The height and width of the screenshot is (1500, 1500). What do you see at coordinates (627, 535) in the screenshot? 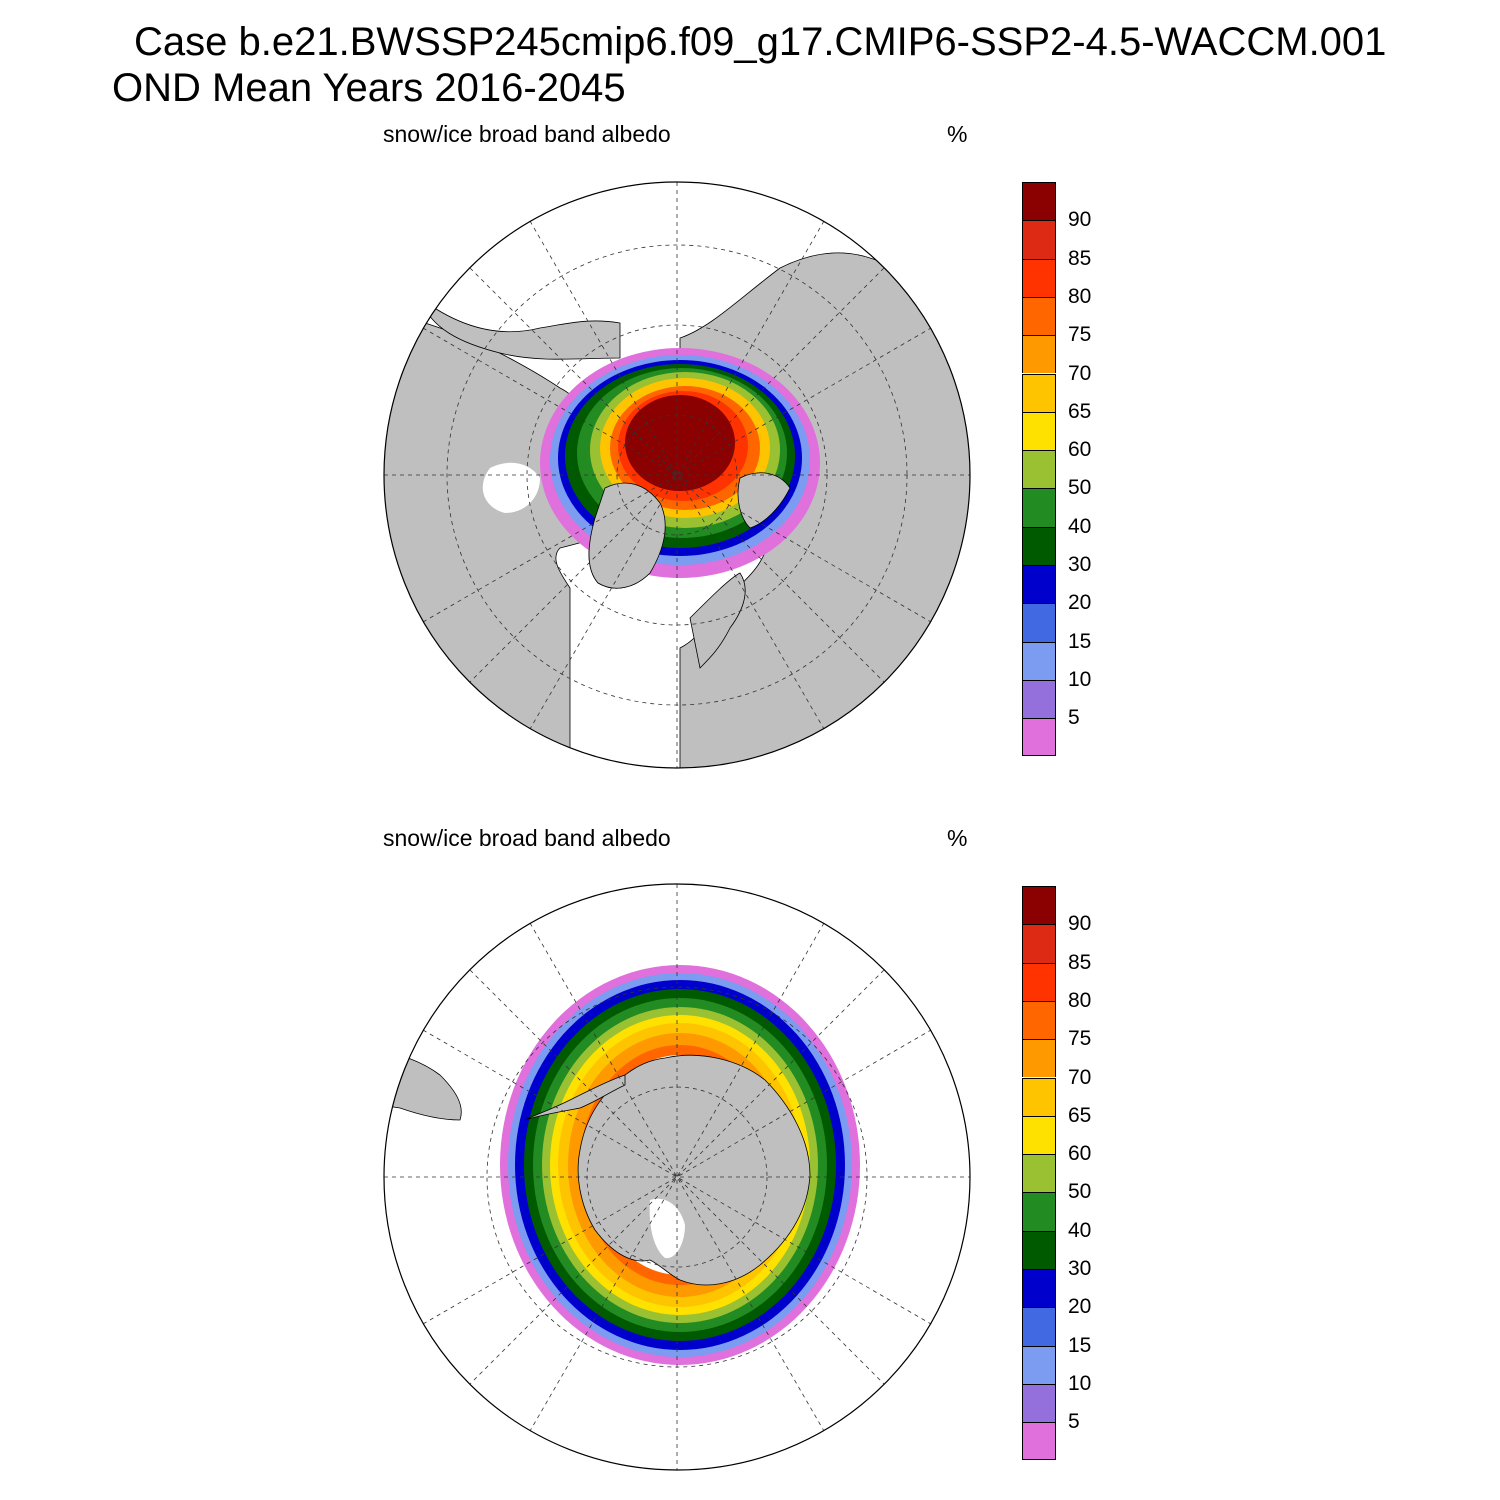
I see `greenland-overlay` at bounding box center [627, 535].